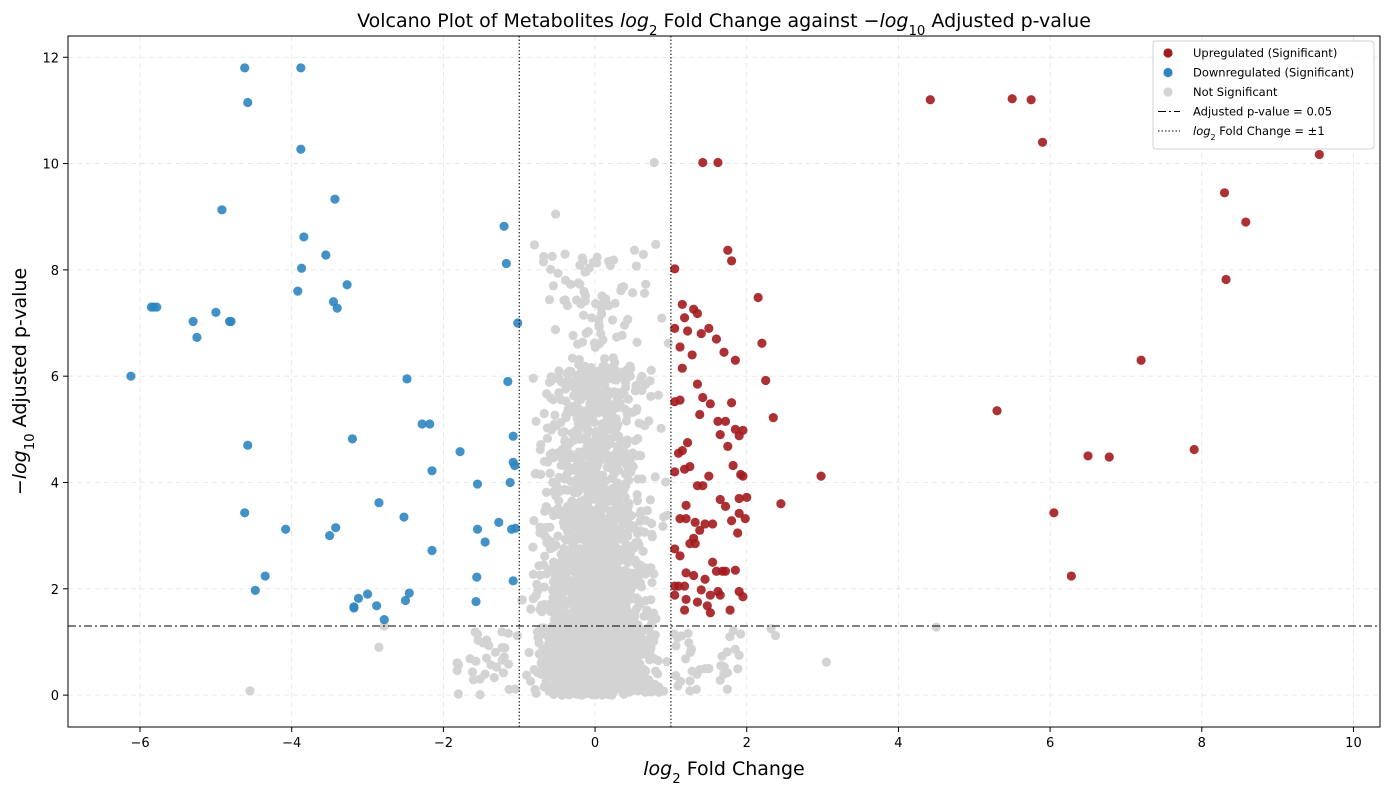 This screenshot has width=1389, height=790. What do you see at coordinates (55, 590) in the screenshot?
I see `y-tick-label: 2` at bounding box center [55, 590].